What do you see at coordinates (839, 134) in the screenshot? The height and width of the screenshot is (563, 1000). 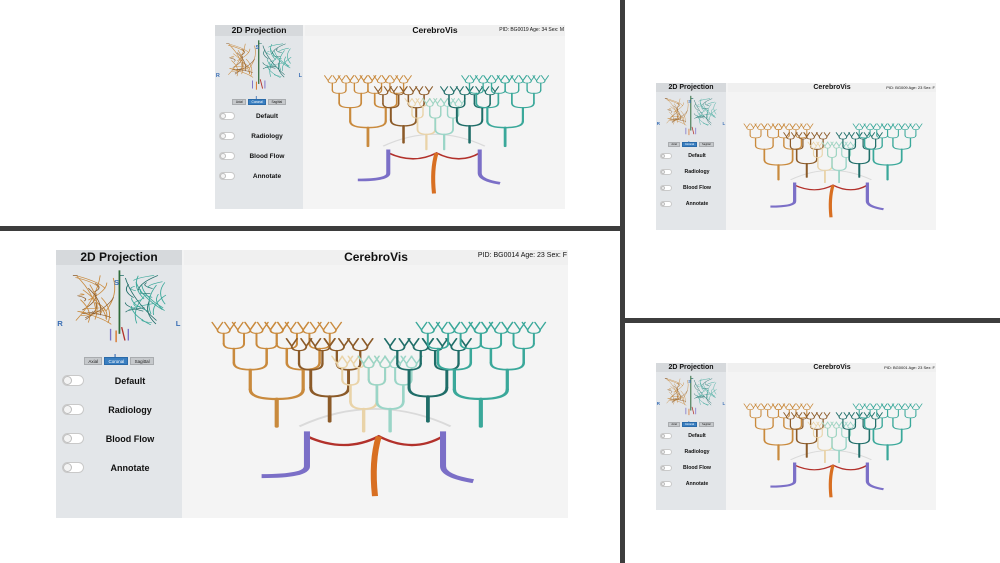 I see `vessel-right-darkteal-tip` at bounding box center [839, 134].